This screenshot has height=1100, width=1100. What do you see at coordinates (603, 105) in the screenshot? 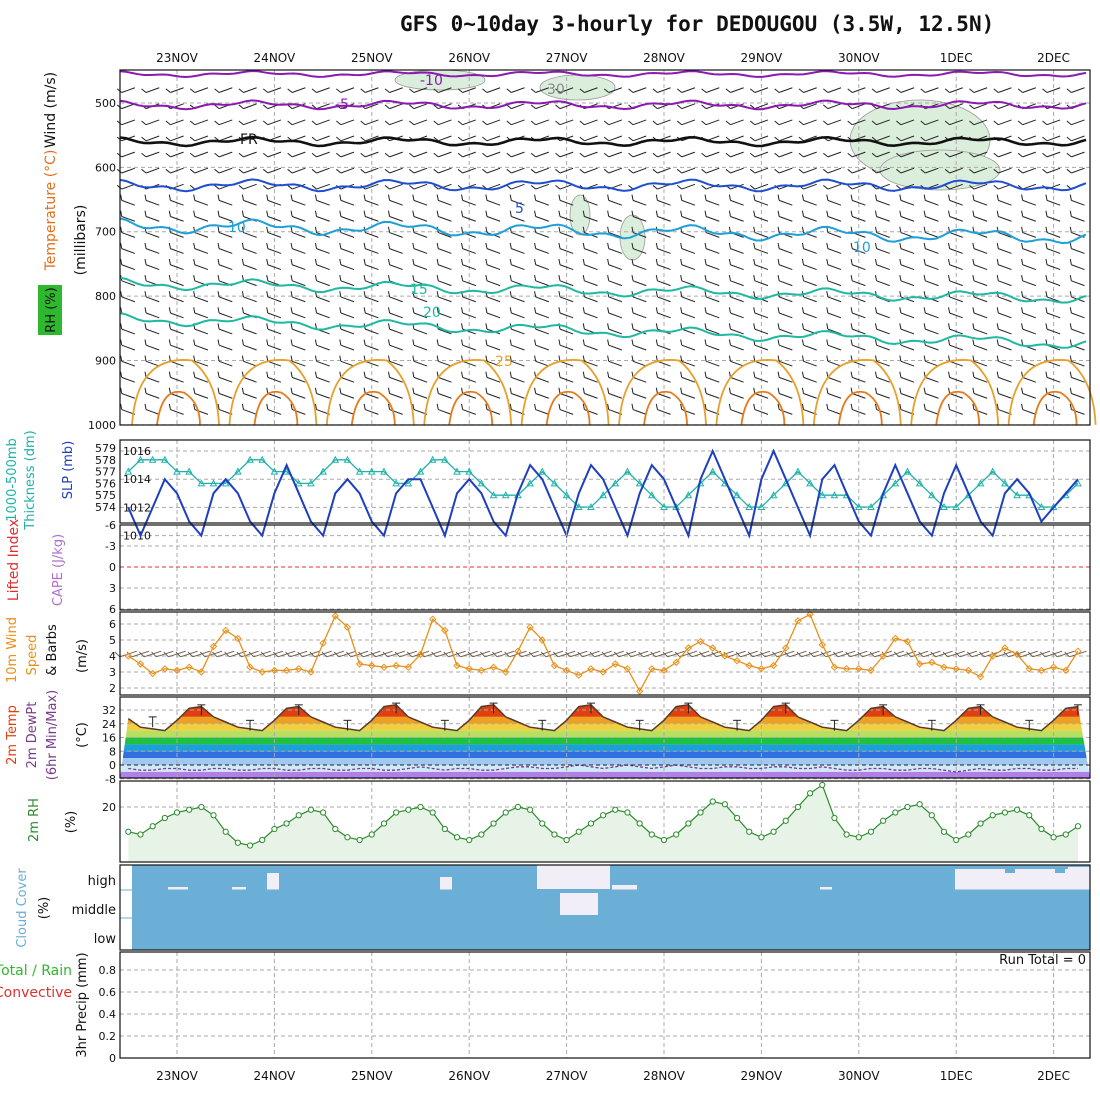
I see `isotherm-minus5` at bounding box center [603, 105].